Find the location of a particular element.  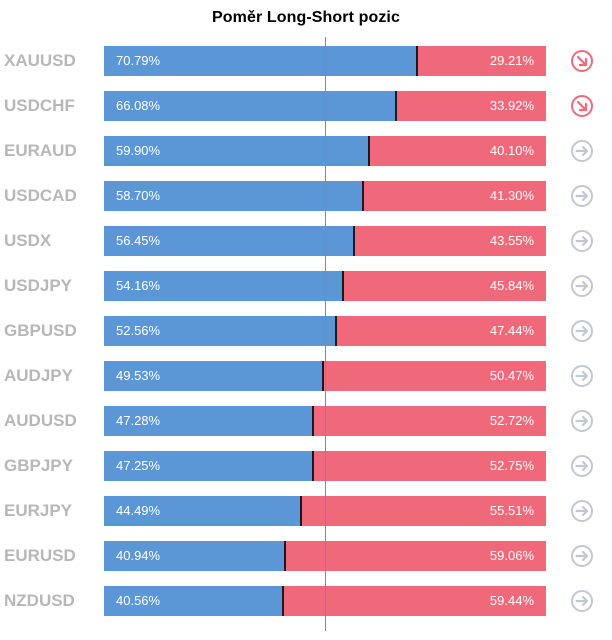

short-value-label: 55.51% is located at coordinates (511, 510).